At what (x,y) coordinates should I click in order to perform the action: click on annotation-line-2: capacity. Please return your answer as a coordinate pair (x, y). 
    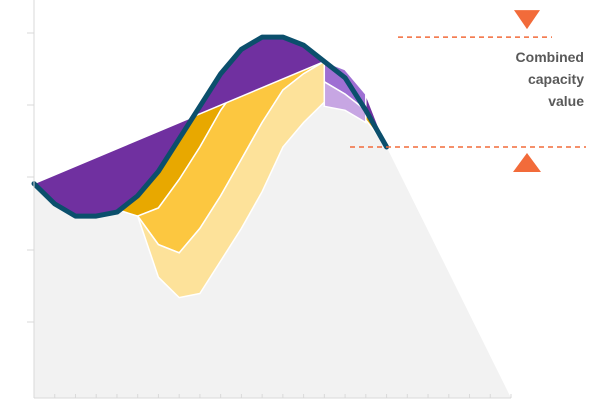
    Looking at the image, I should click on (555, 79).